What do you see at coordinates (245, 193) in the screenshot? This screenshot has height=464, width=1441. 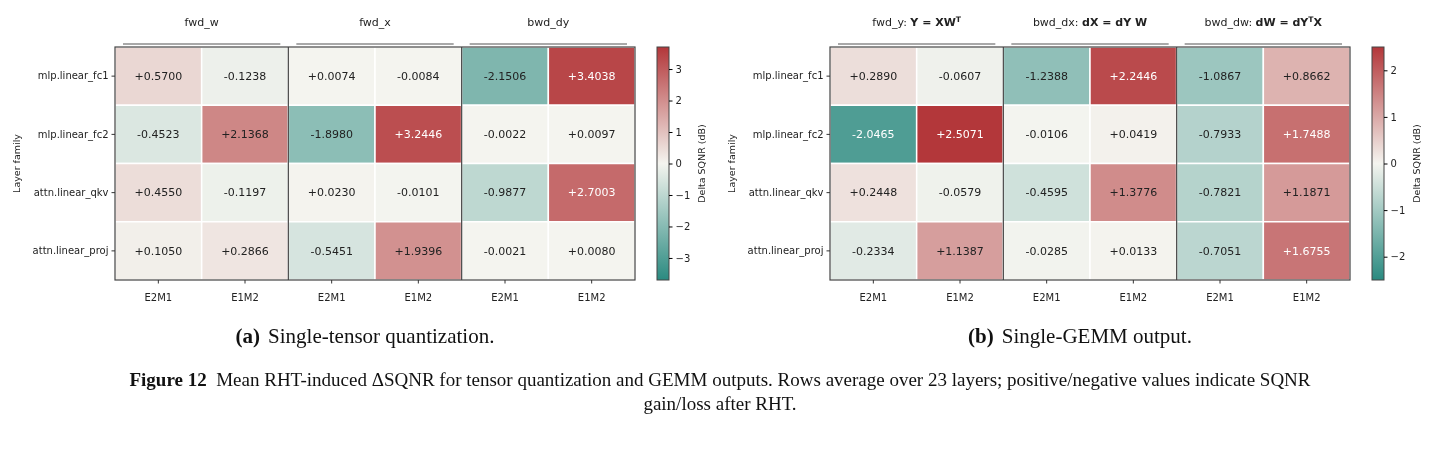 I see `data-label: -0.1197` at bounding box center [245, 193].